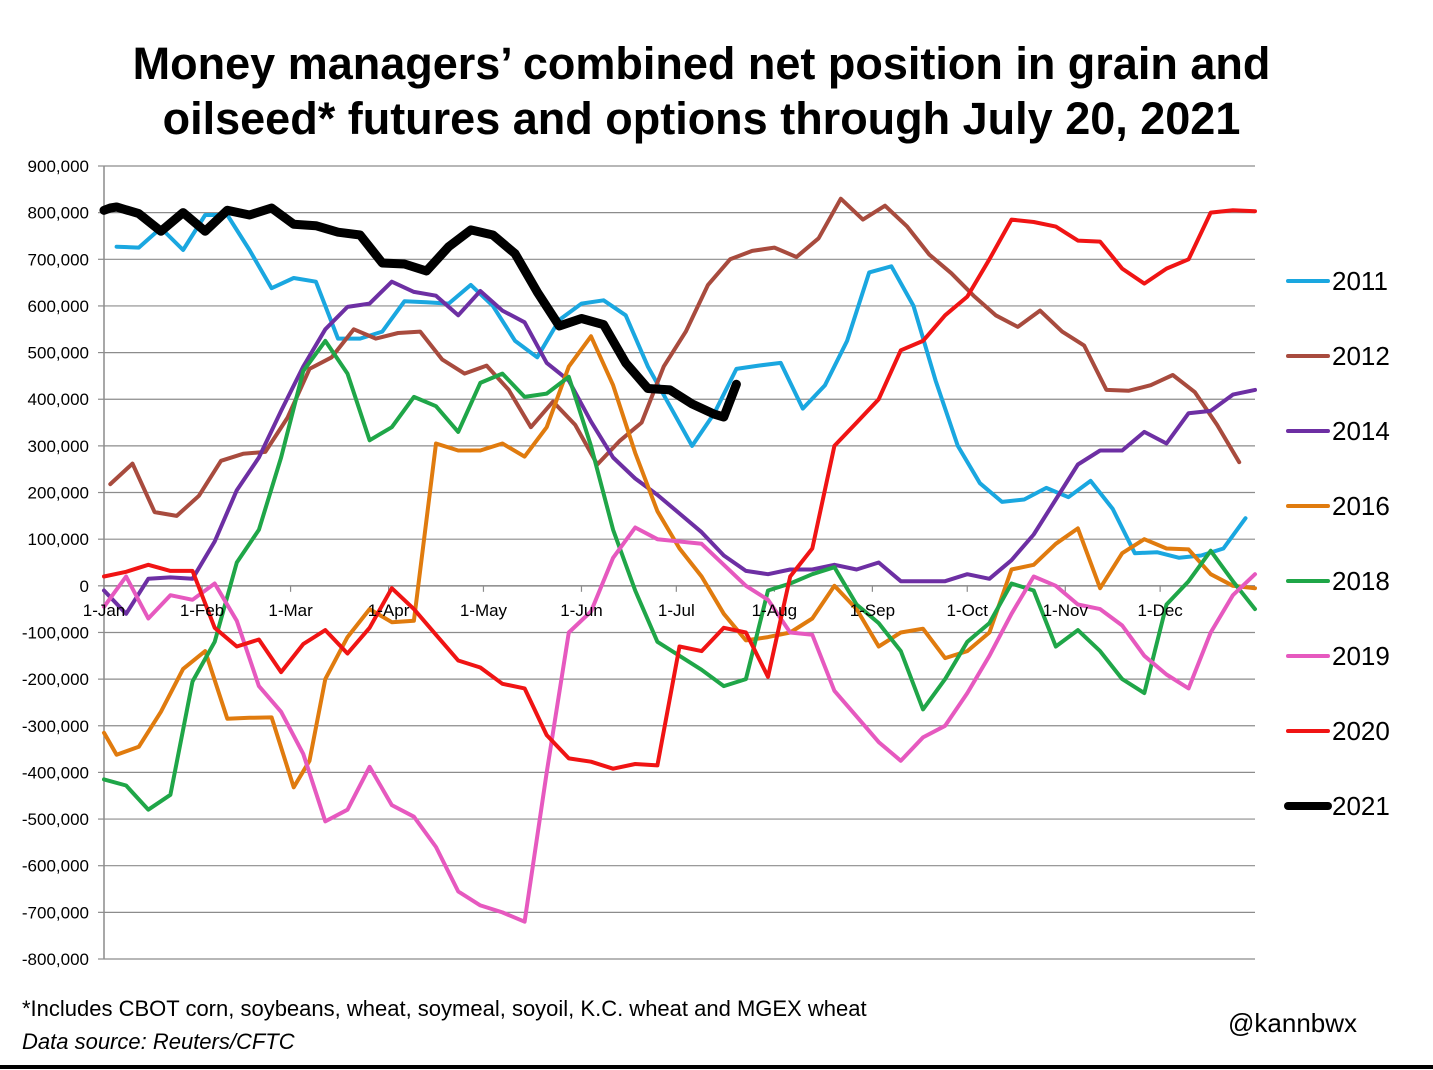 The image size is (1433, 1070). Describe the element at coordinates (58, 493) in the screenshot. I see `y-tick-label: 200,000` at that location.